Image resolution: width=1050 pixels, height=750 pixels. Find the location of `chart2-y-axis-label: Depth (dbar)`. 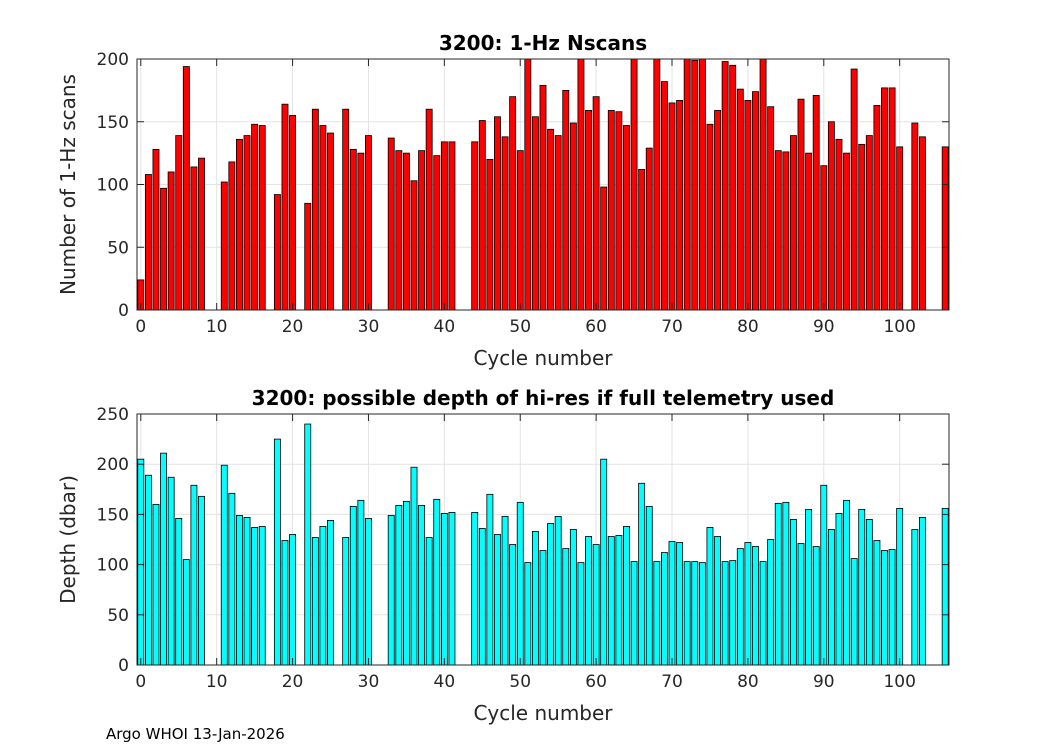

chart2-y-axis-label: Depth (dbar) is located at coordinates (68, 539).